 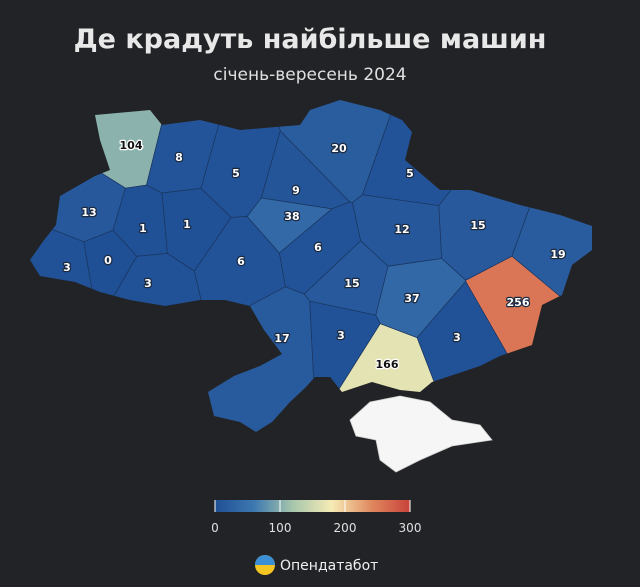 I want to click on region-value: 0, so click(x=108, y=260).